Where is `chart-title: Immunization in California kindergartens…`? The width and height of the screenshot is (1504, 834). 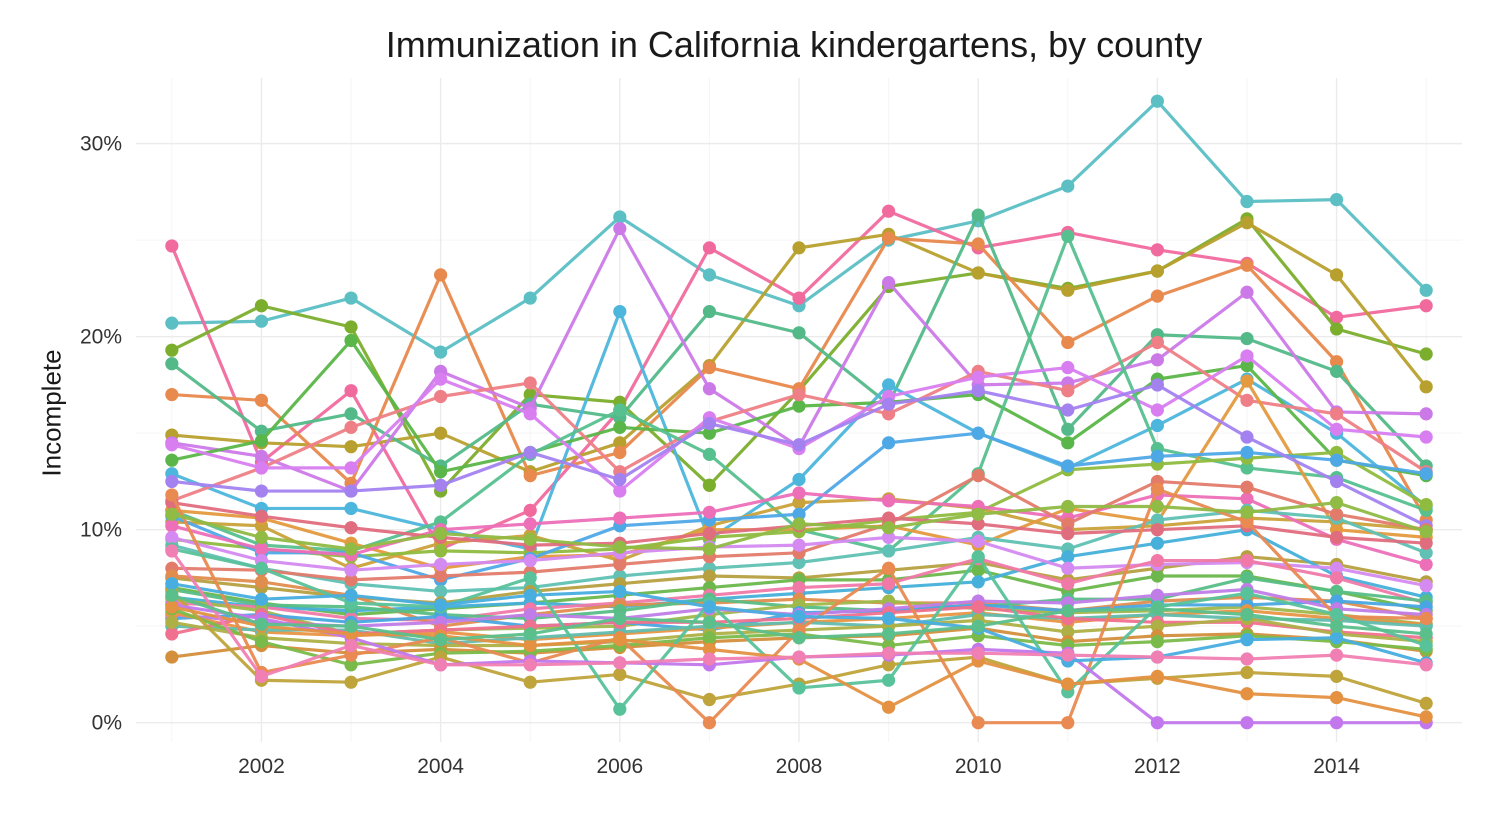
chart-title: Immunization in California kindergartens… is located at coordinates (794, 44).